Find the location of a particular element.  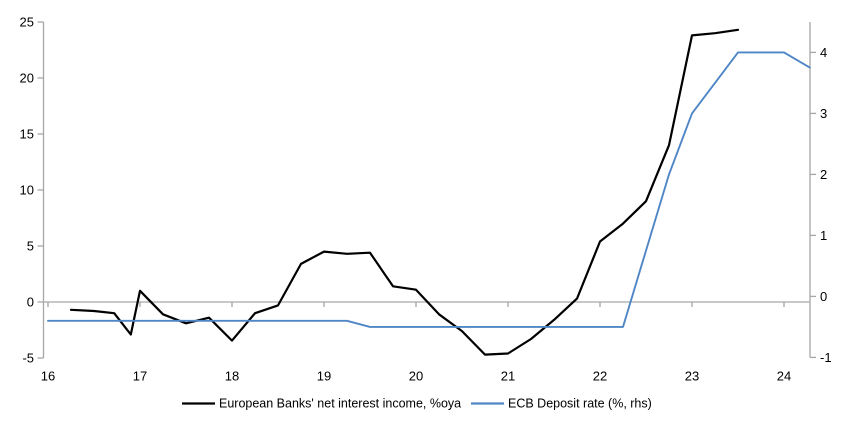

right-y-axis-tick-label: 3 is located at coordinates (823, 113).